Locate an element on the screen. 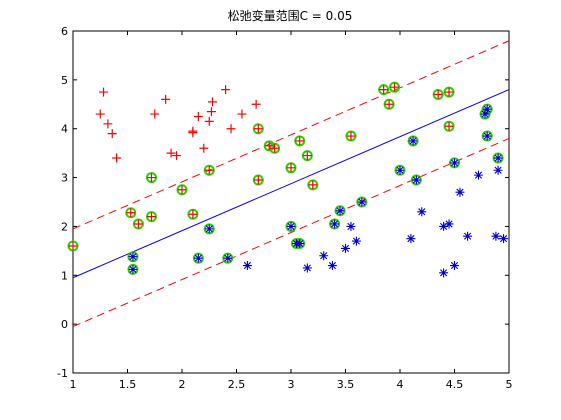  x-tick-label: 3 is located at coordinates (291, 384).